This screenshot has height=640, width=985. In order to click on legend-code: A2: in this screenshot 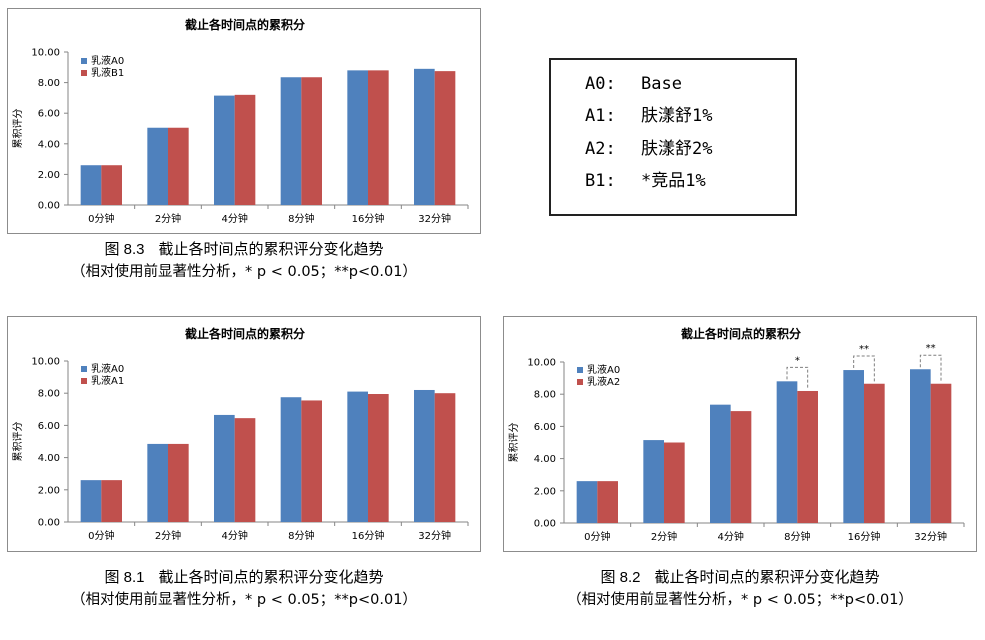, I will do `click(600, 149)`.